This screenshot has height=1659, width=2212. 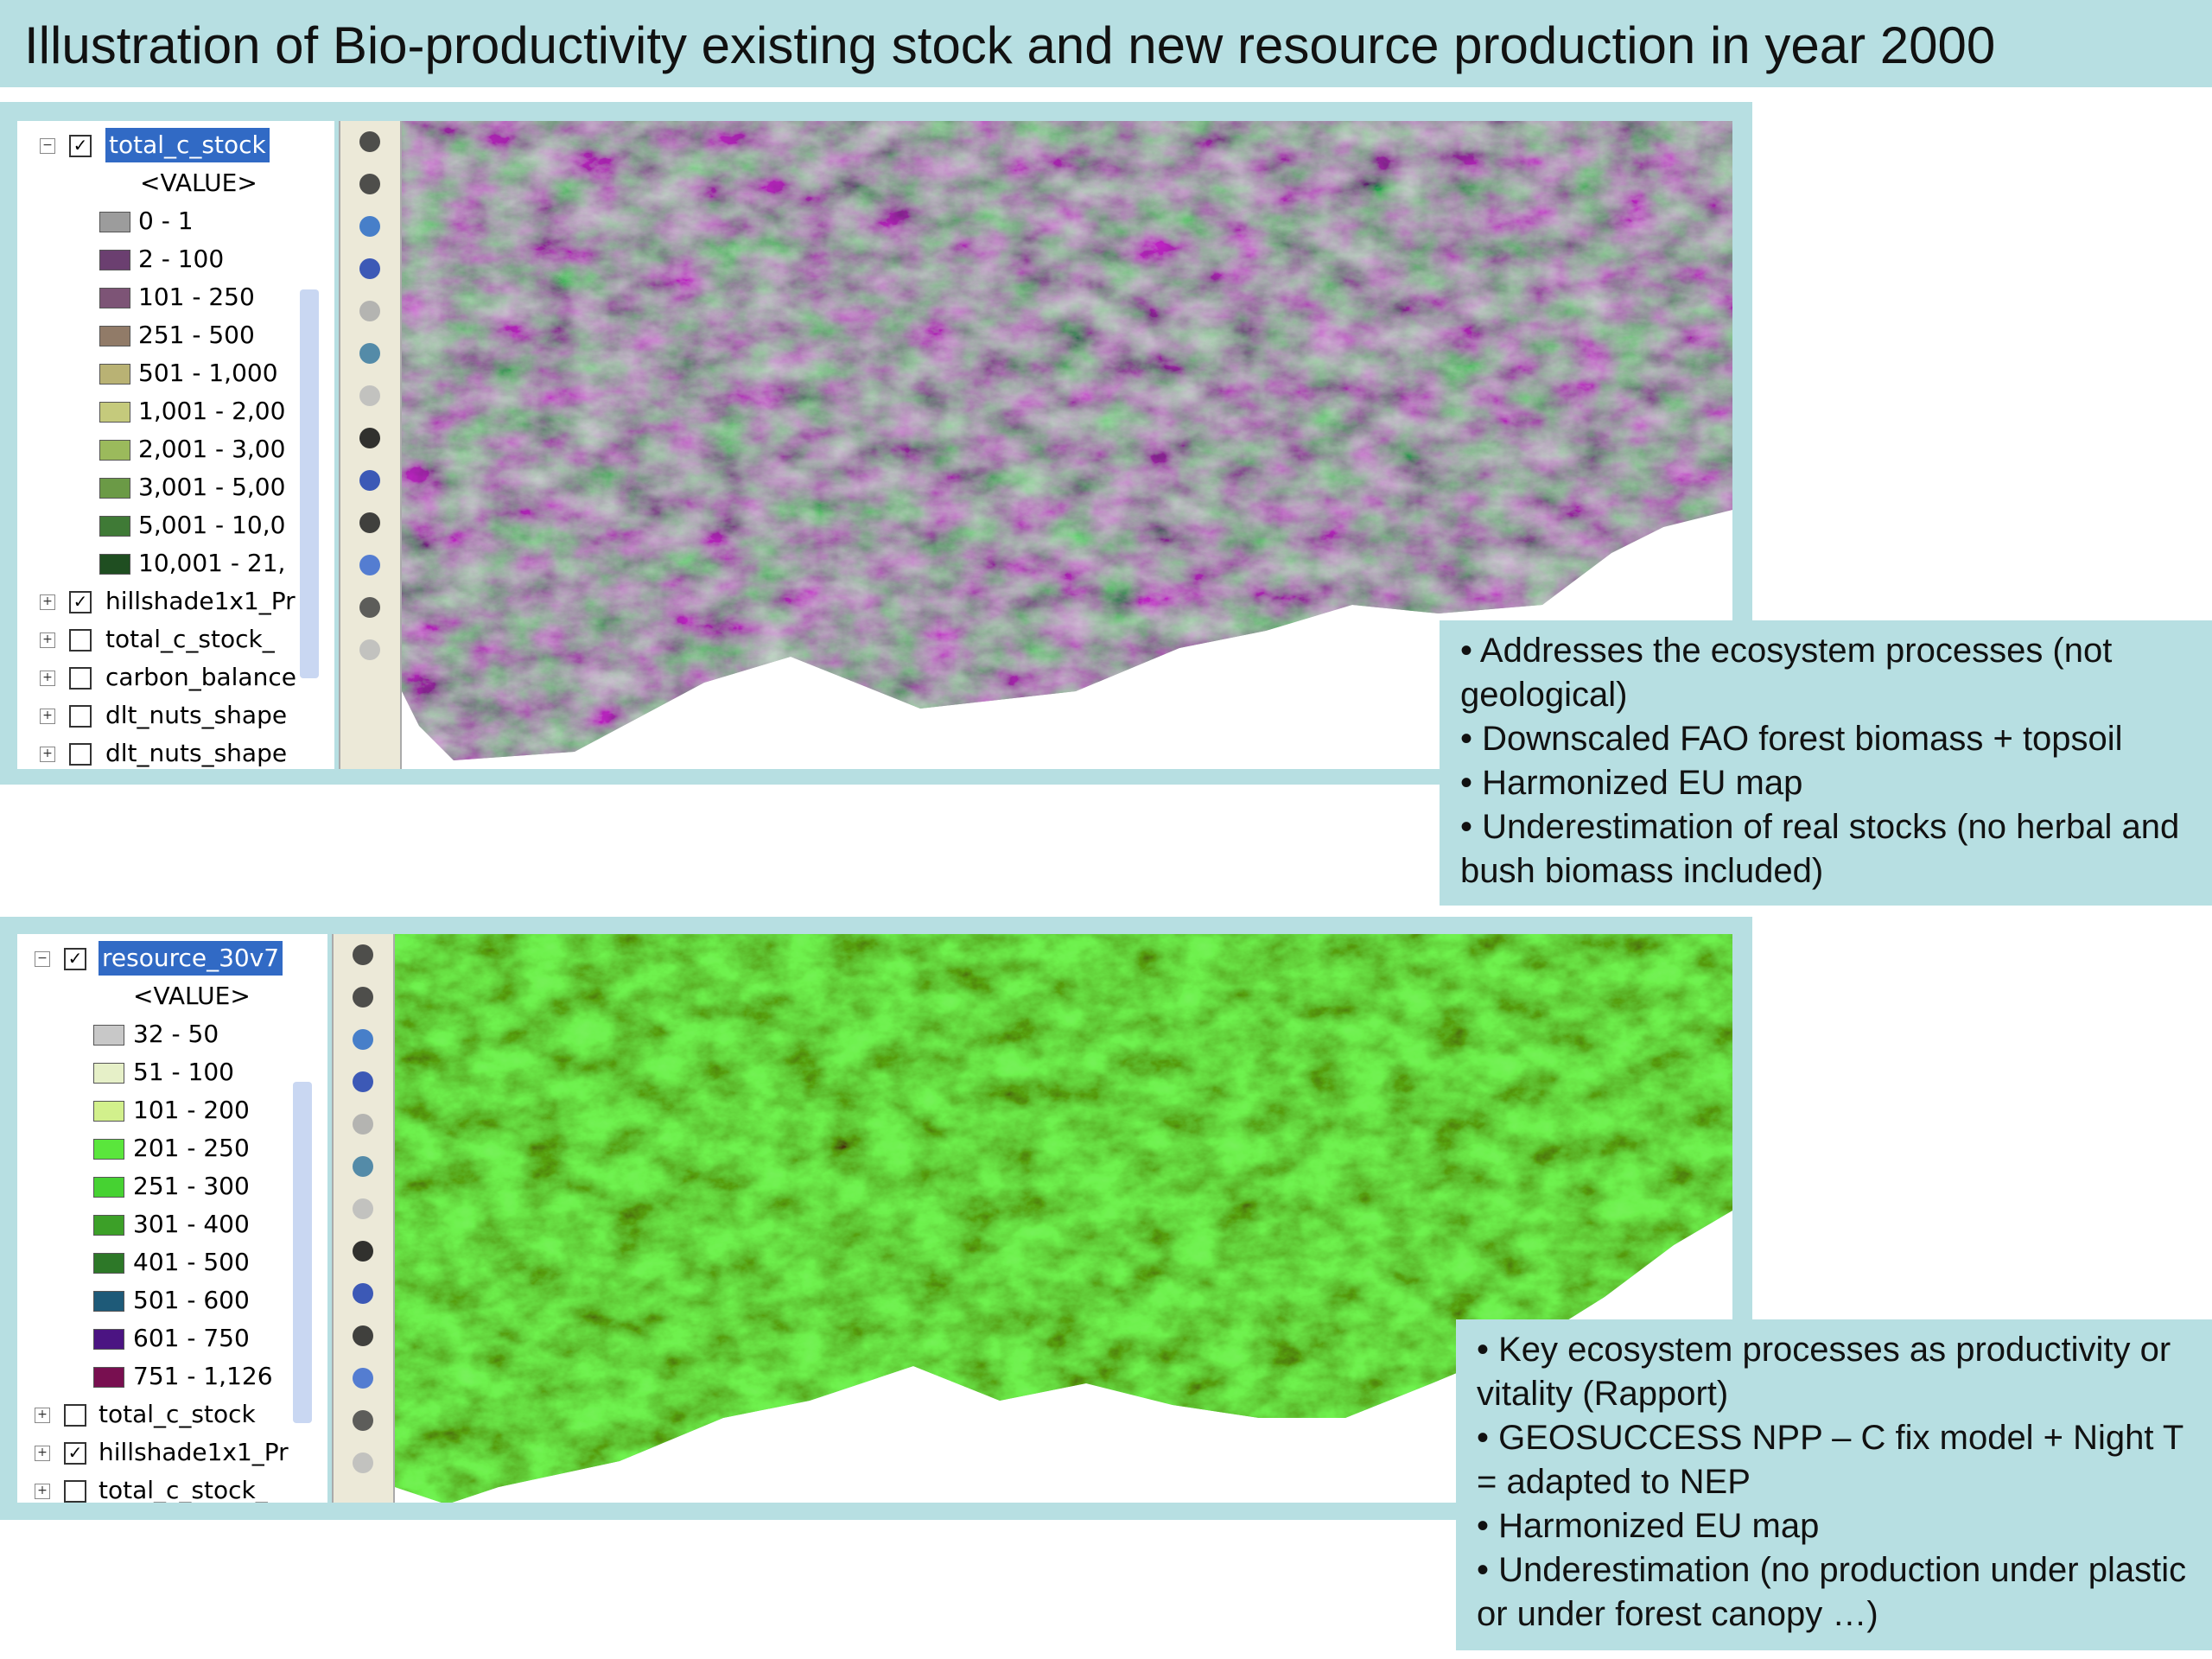 I want to click on legend-class: 401 - 500, so click(x=172, y=1262).